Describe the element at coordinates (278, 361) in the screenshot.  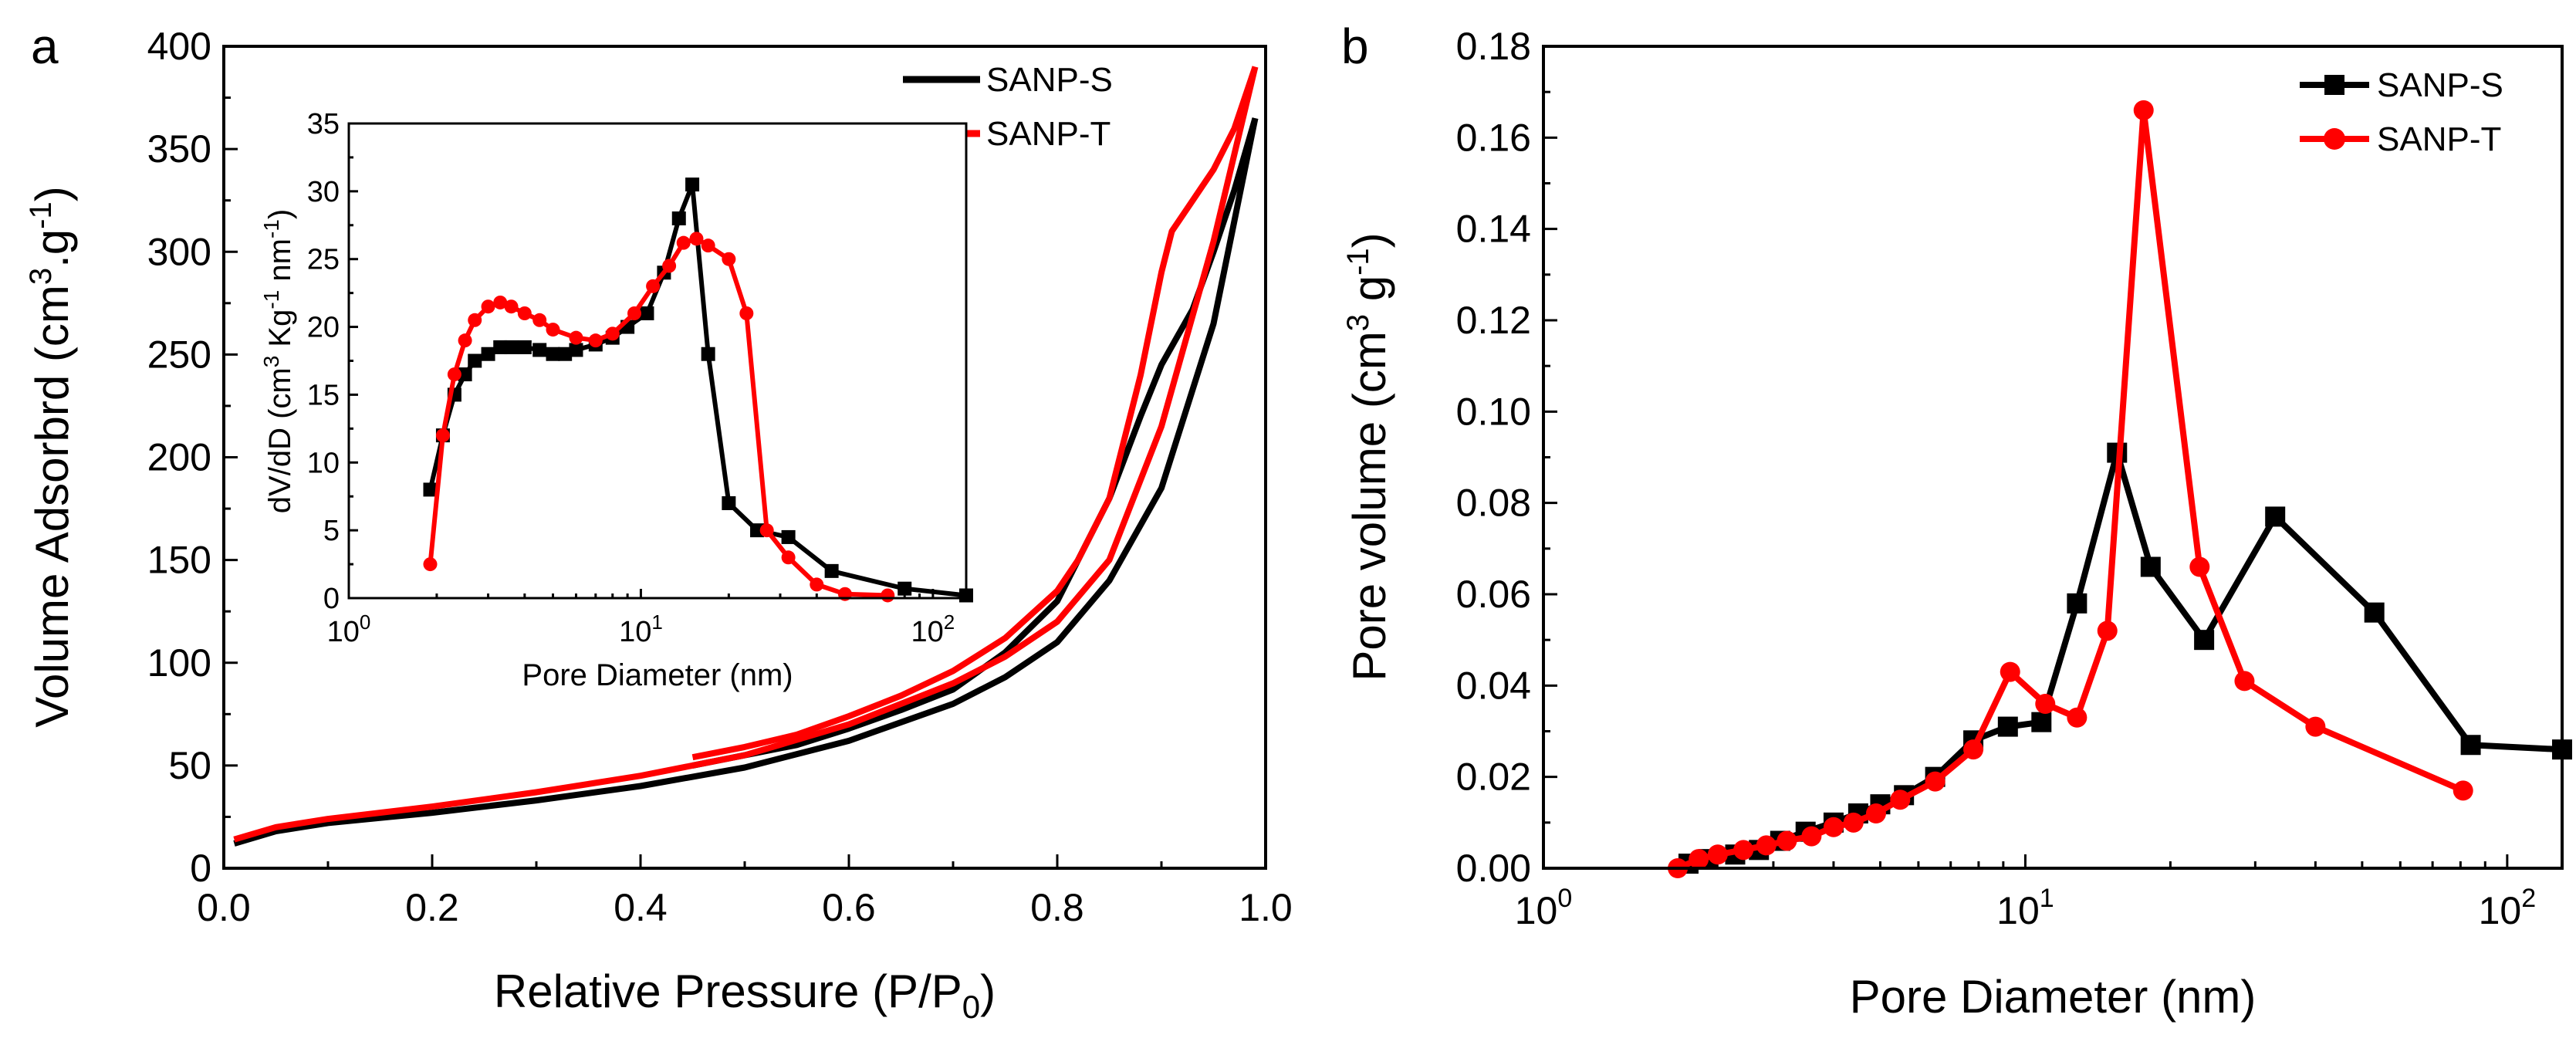
I see `inset-ylabel: dV/dD (cm3 Kg-1 nm-1)` at that location.